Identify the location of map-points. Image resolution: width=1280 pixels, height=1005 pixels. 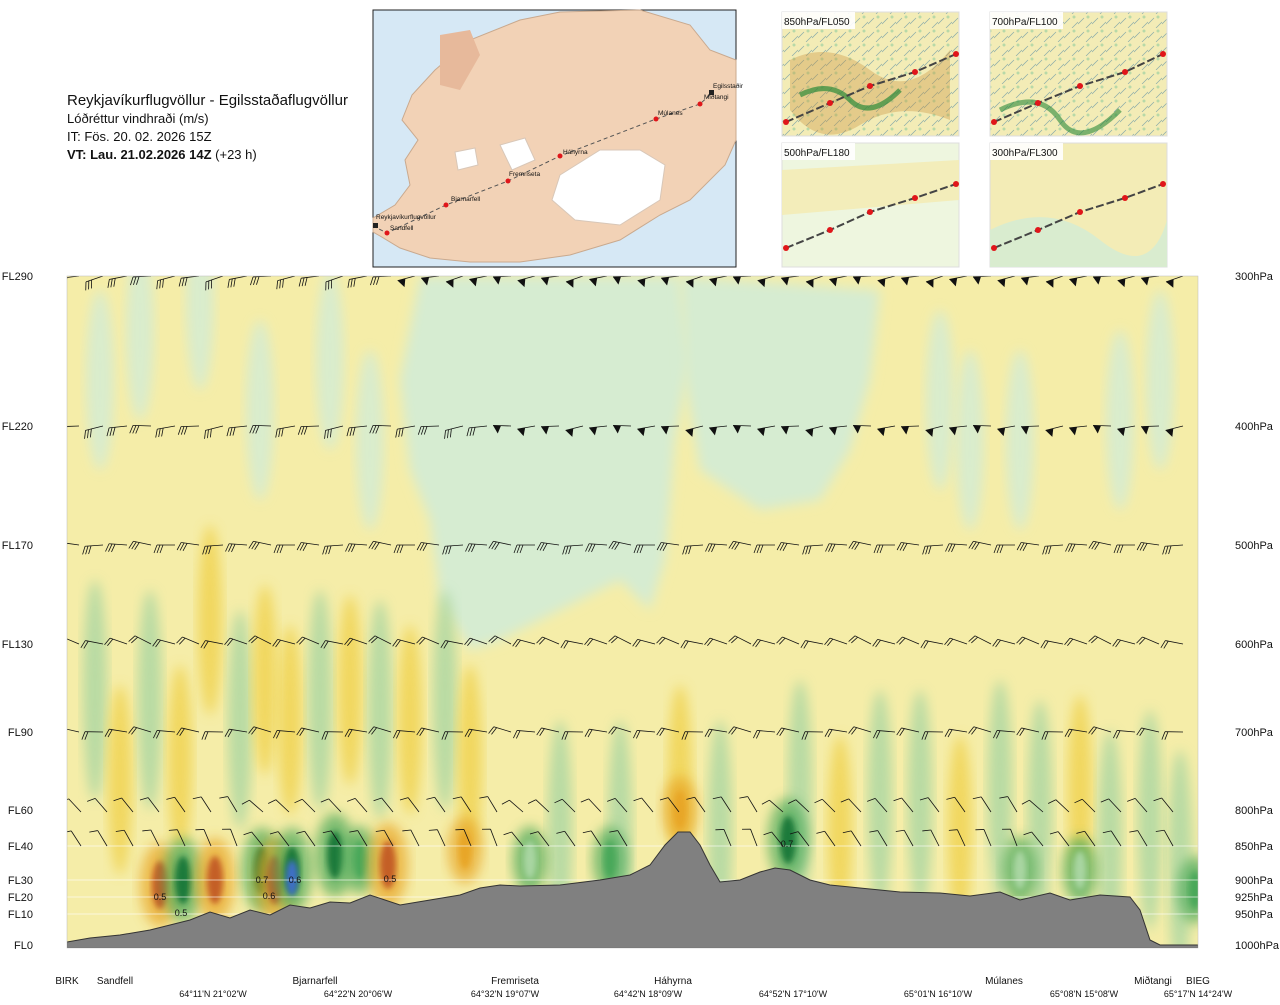
(543, 163).